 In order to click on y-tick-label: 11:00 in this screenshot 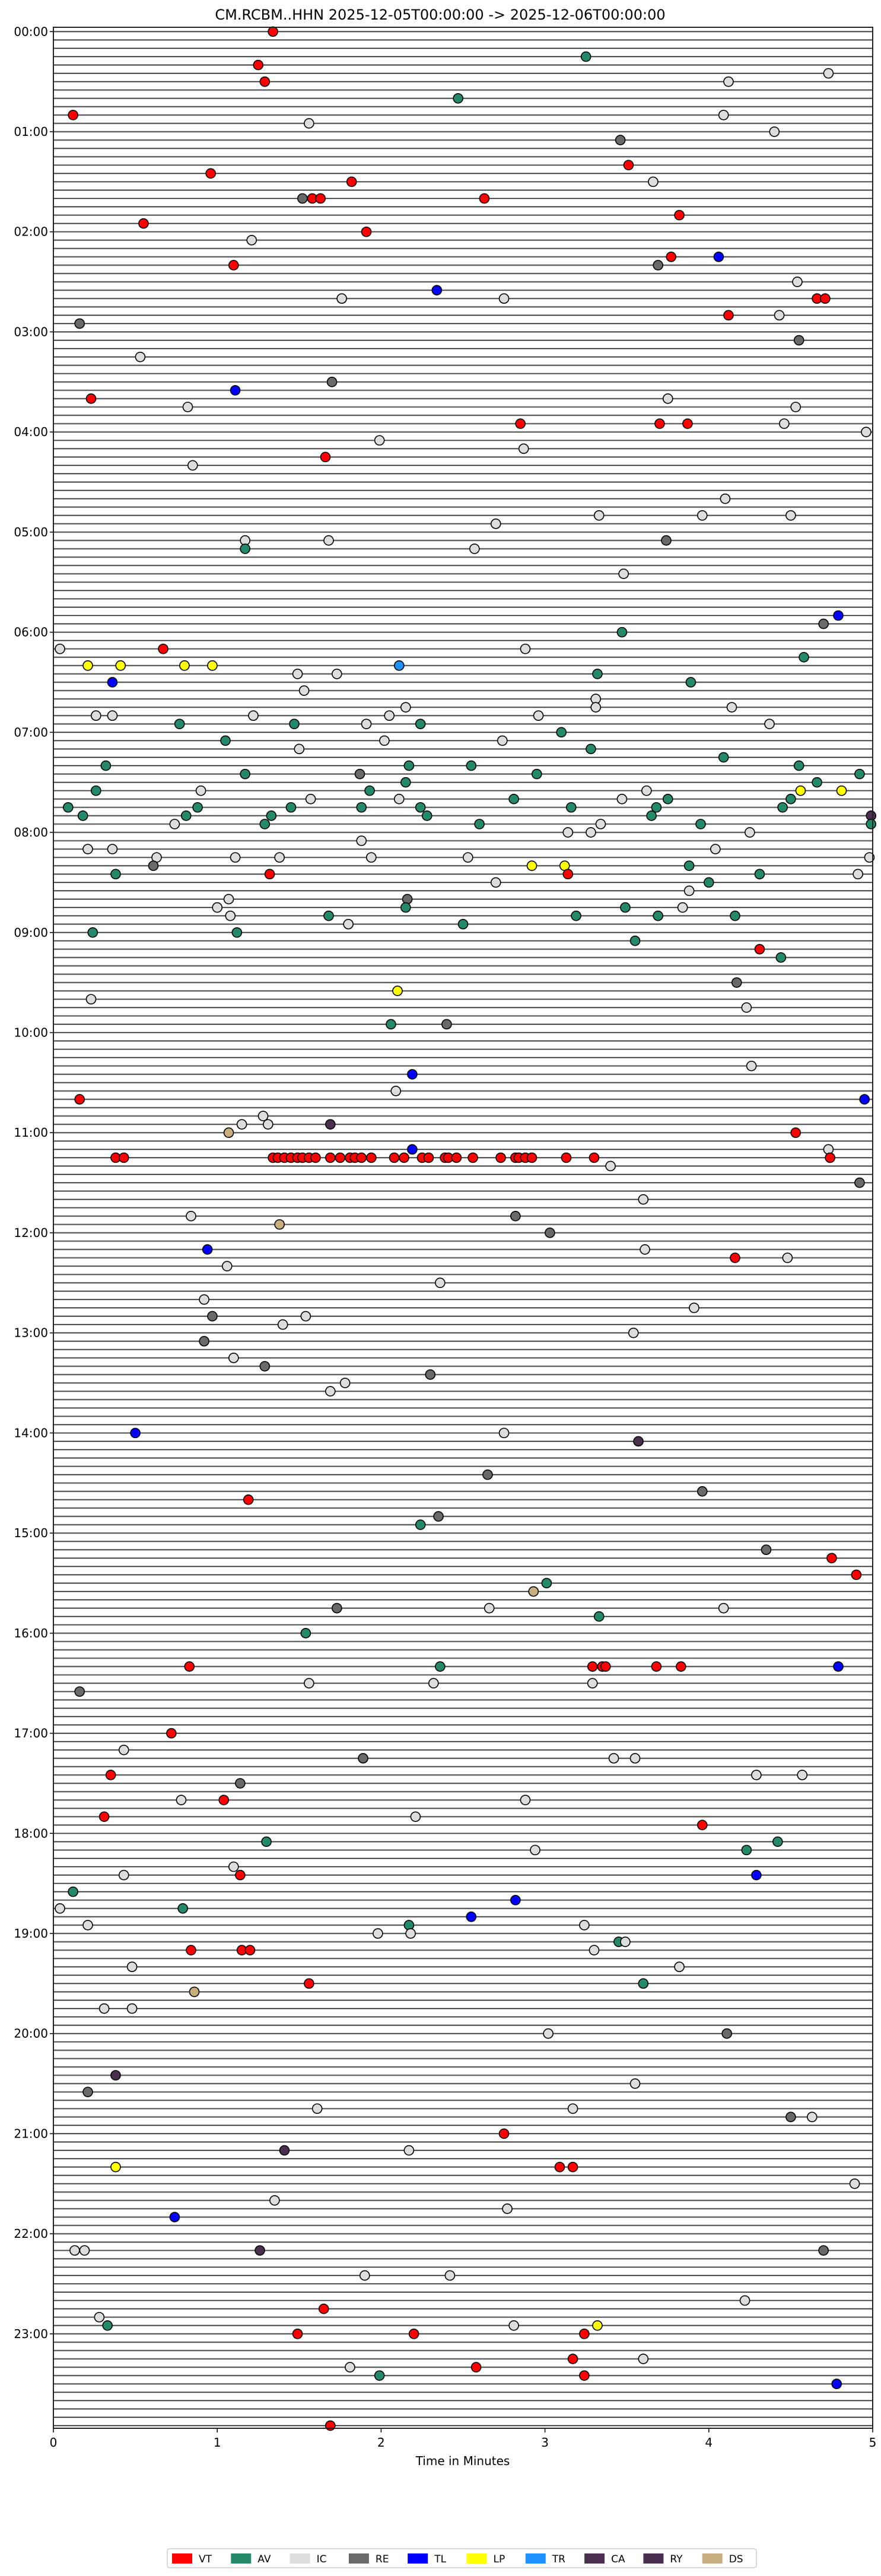, I will do `click(31, 1132)`.